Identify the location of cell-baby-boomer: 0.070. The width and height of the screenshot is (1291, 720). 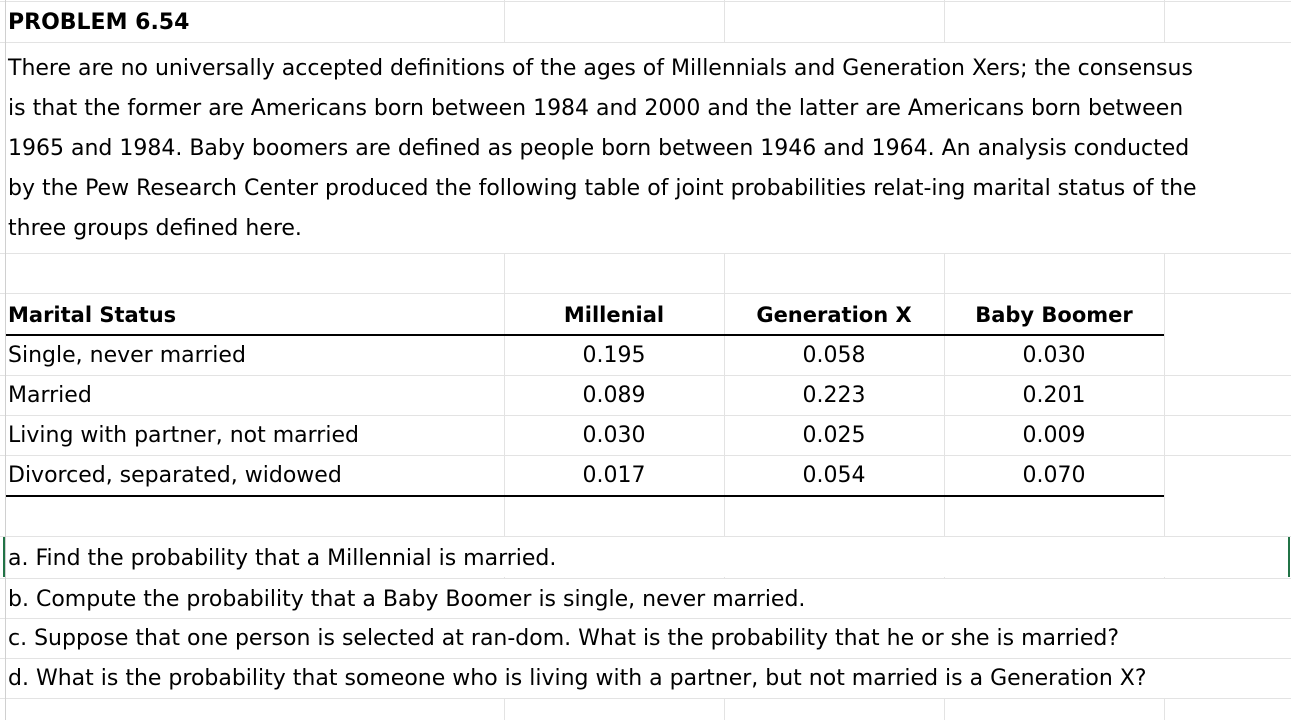
(1054, 475).